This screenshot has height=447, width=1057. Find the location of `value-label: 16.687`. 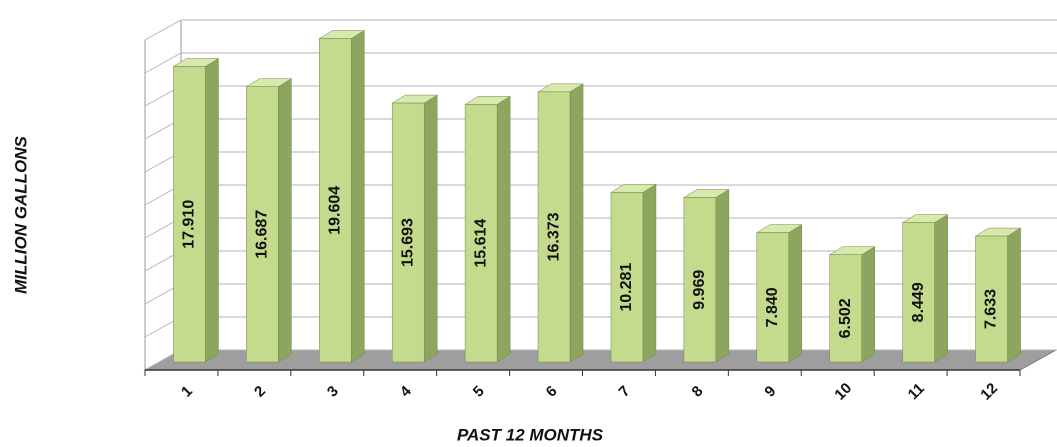

value-label: 16.687 is located at coordinates (262, 234).